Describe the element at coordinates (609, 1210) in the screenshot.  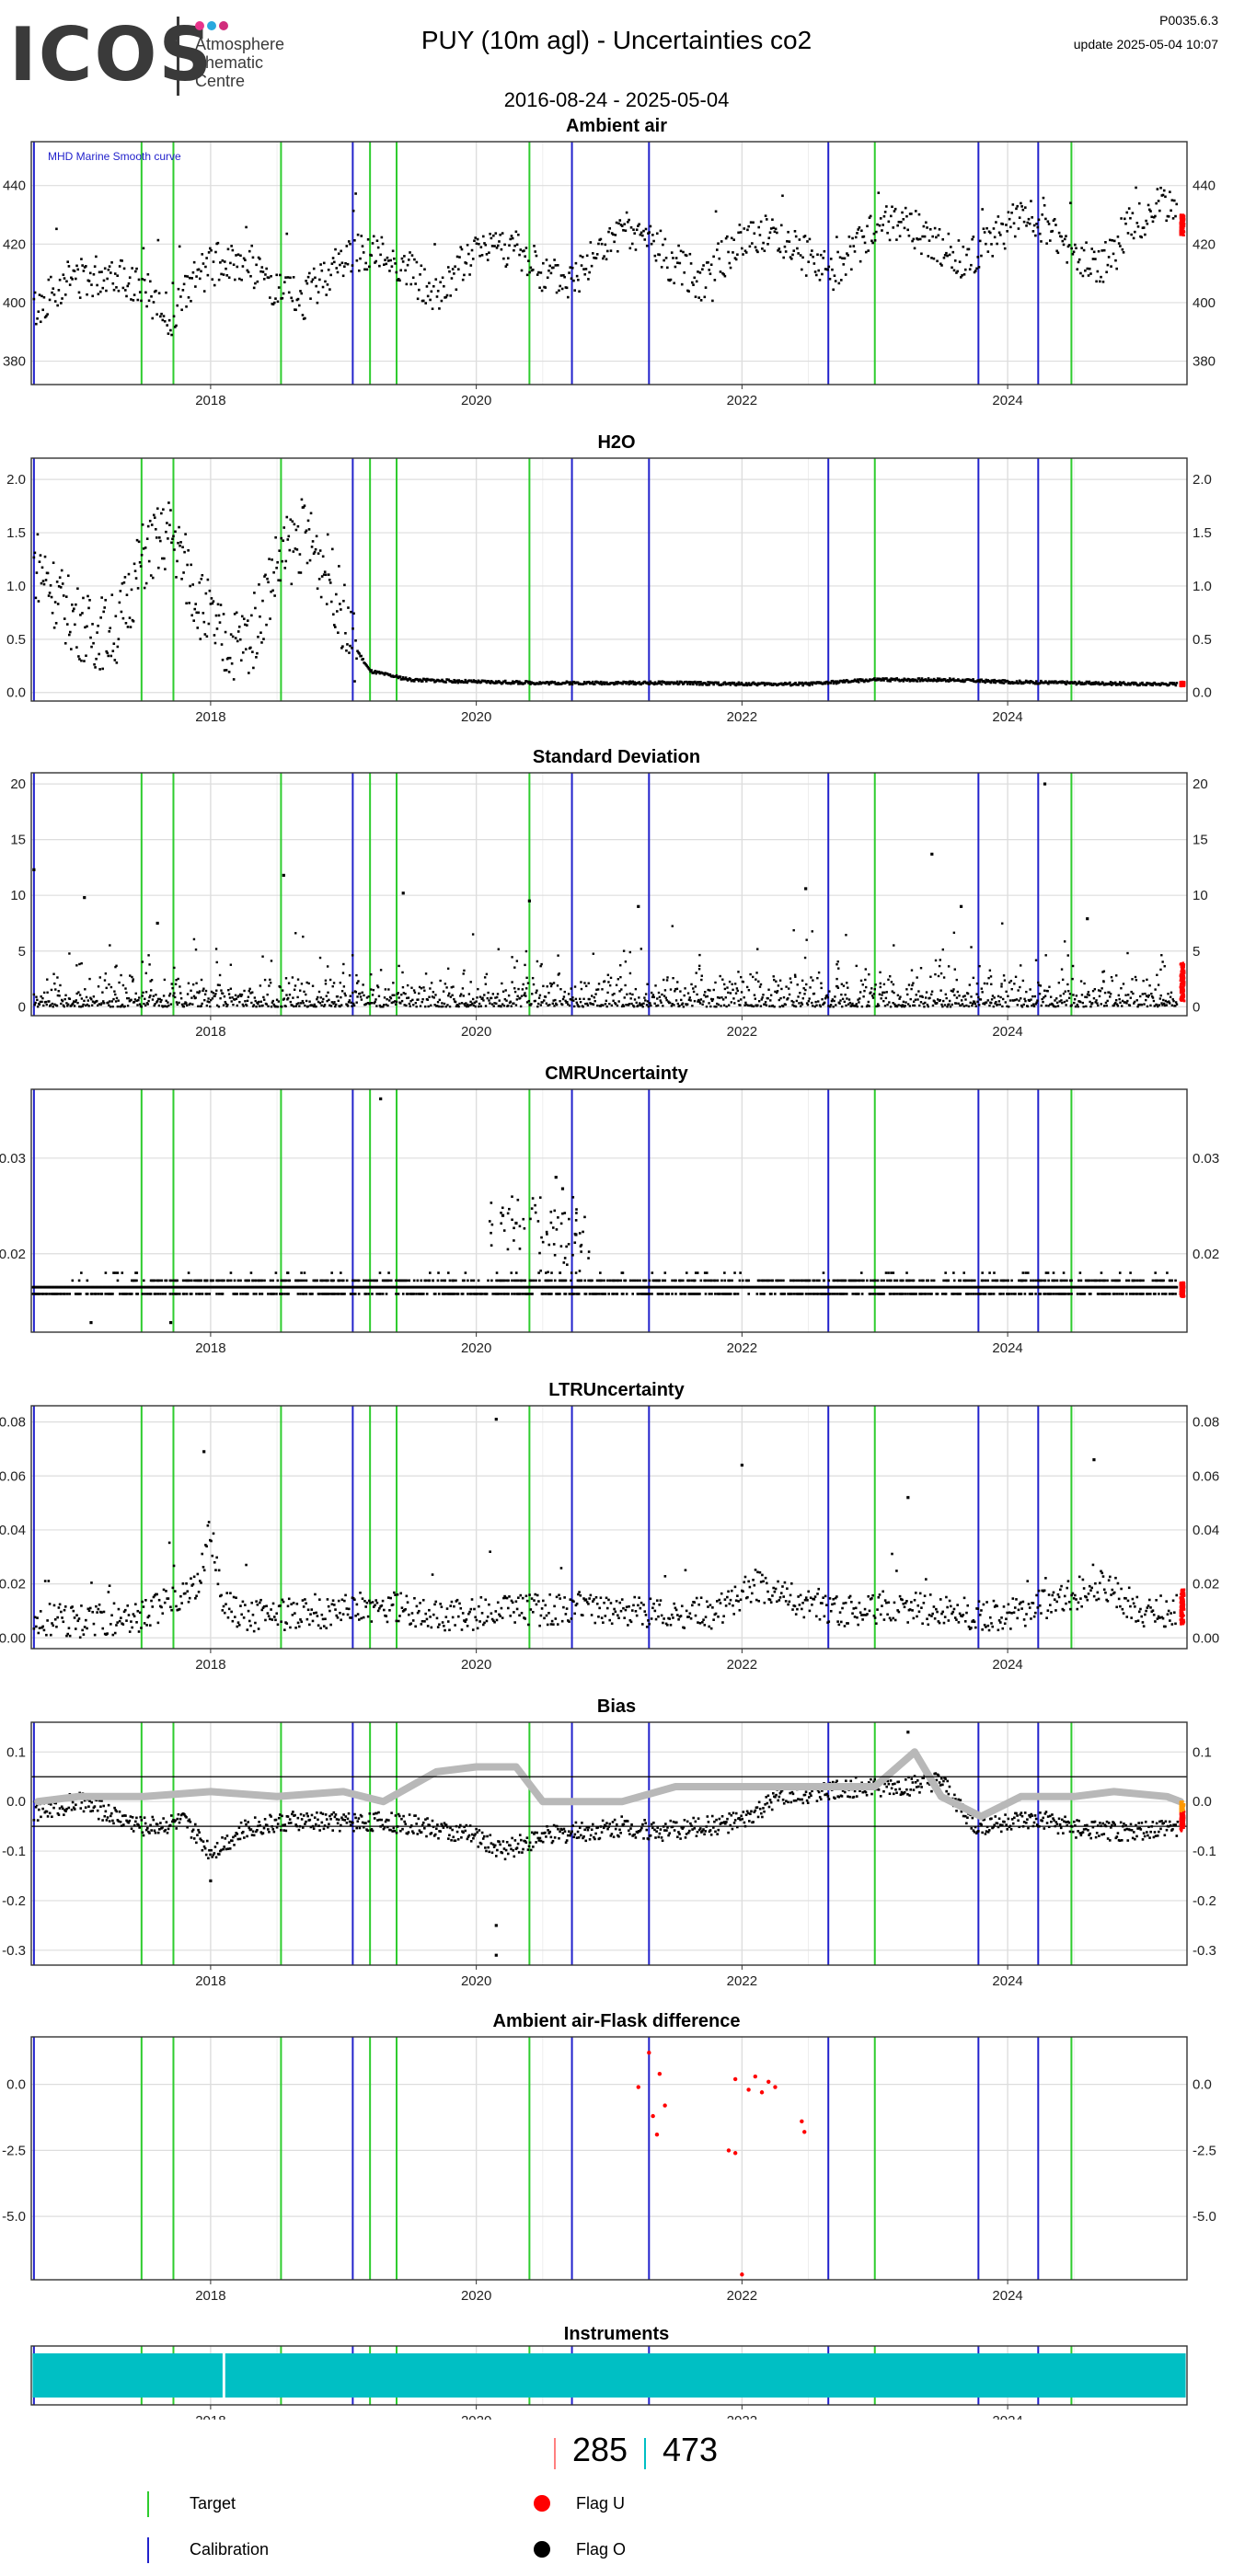
I see `plot-area` at that location.